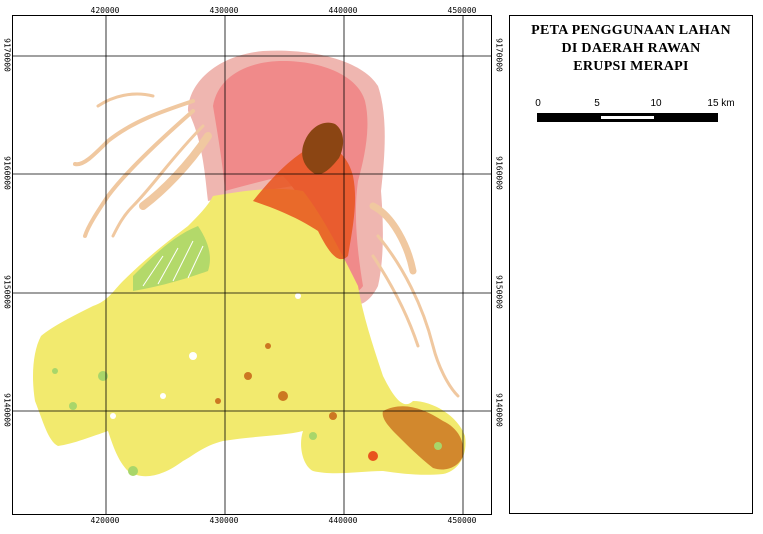 The image size is (763, 534). What do you see at coordinates (7, 55) in the screenshot?
I see `y-tick-label-left: 9170000` at bounding box center [7, 55].